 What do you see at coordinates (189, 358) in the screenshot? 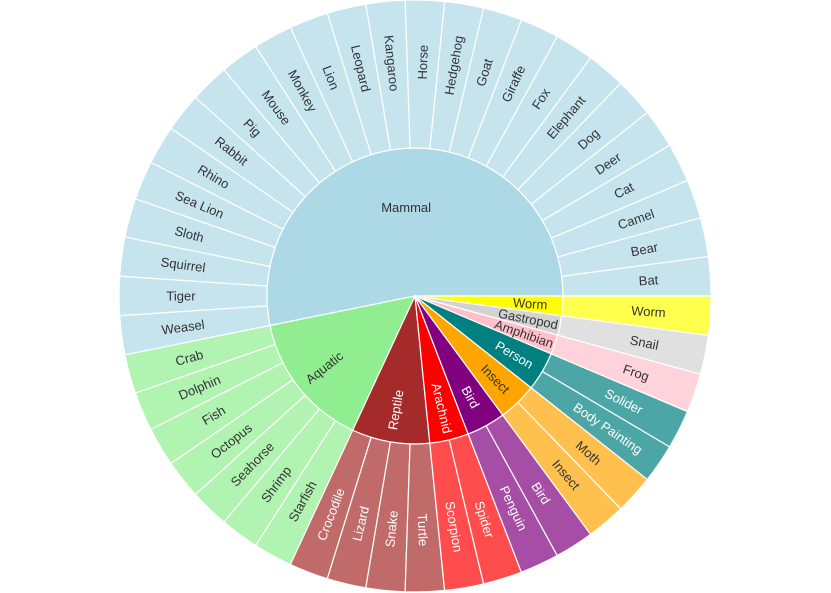
I see `leaf-label-aquatic-crab: Crab` at bounding box center [189, 358].